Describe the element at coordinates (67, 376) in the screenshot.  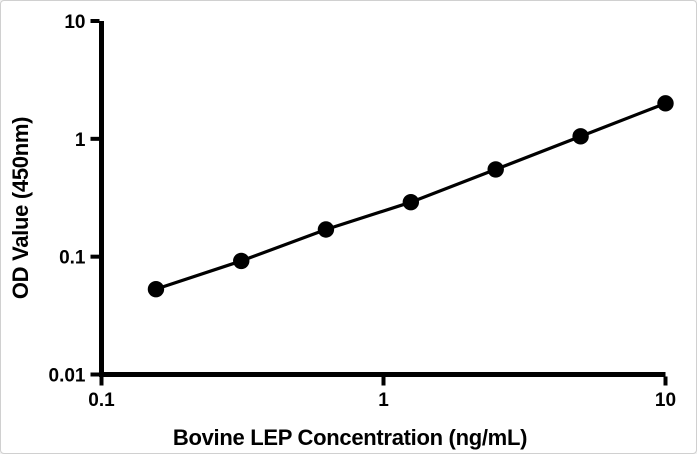
I see `y-tick-label: 0.01` at that location.